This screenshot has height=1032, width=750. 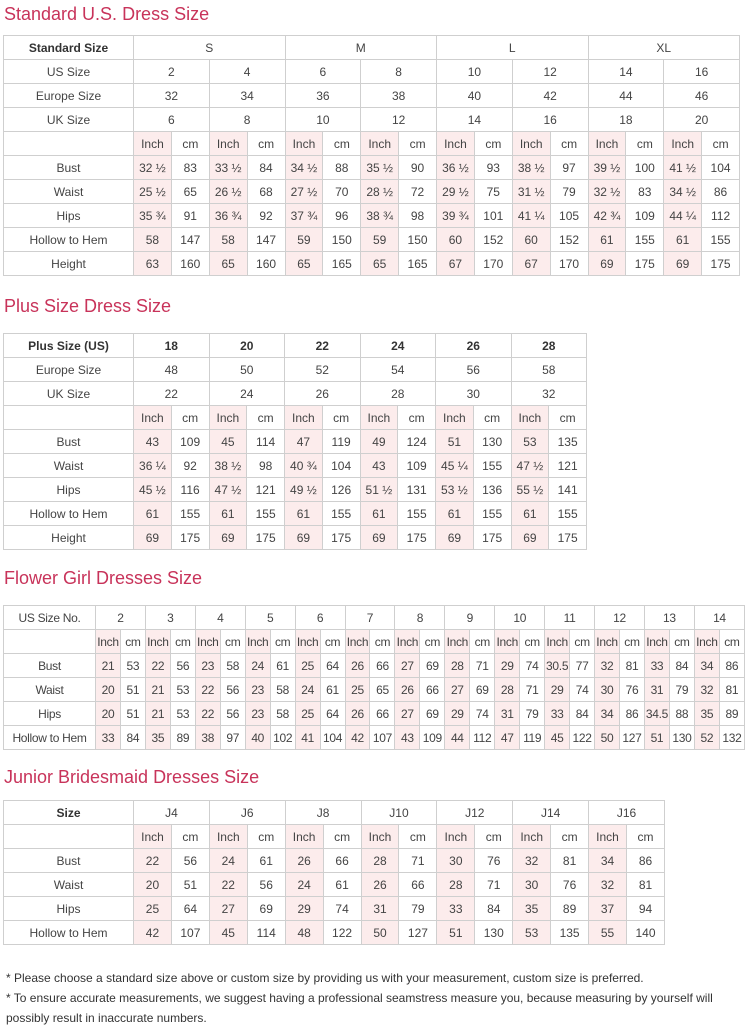 I want to click on cm-value: 130, so click(x=492, y=441).